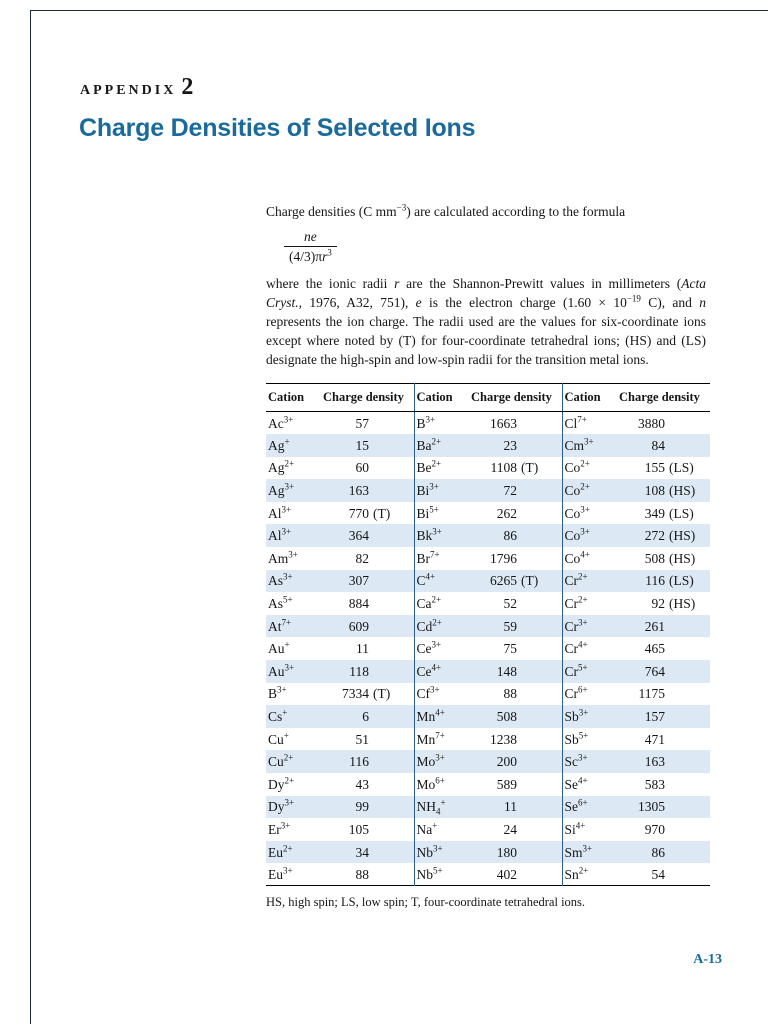 Image resolution: width=768 pixels, height=1024 pixels. What do you see at coordinates (669, 513) in the screenshot?
I see `charge-density-cell: 349 (LS)` at bounding box center [669, 513].